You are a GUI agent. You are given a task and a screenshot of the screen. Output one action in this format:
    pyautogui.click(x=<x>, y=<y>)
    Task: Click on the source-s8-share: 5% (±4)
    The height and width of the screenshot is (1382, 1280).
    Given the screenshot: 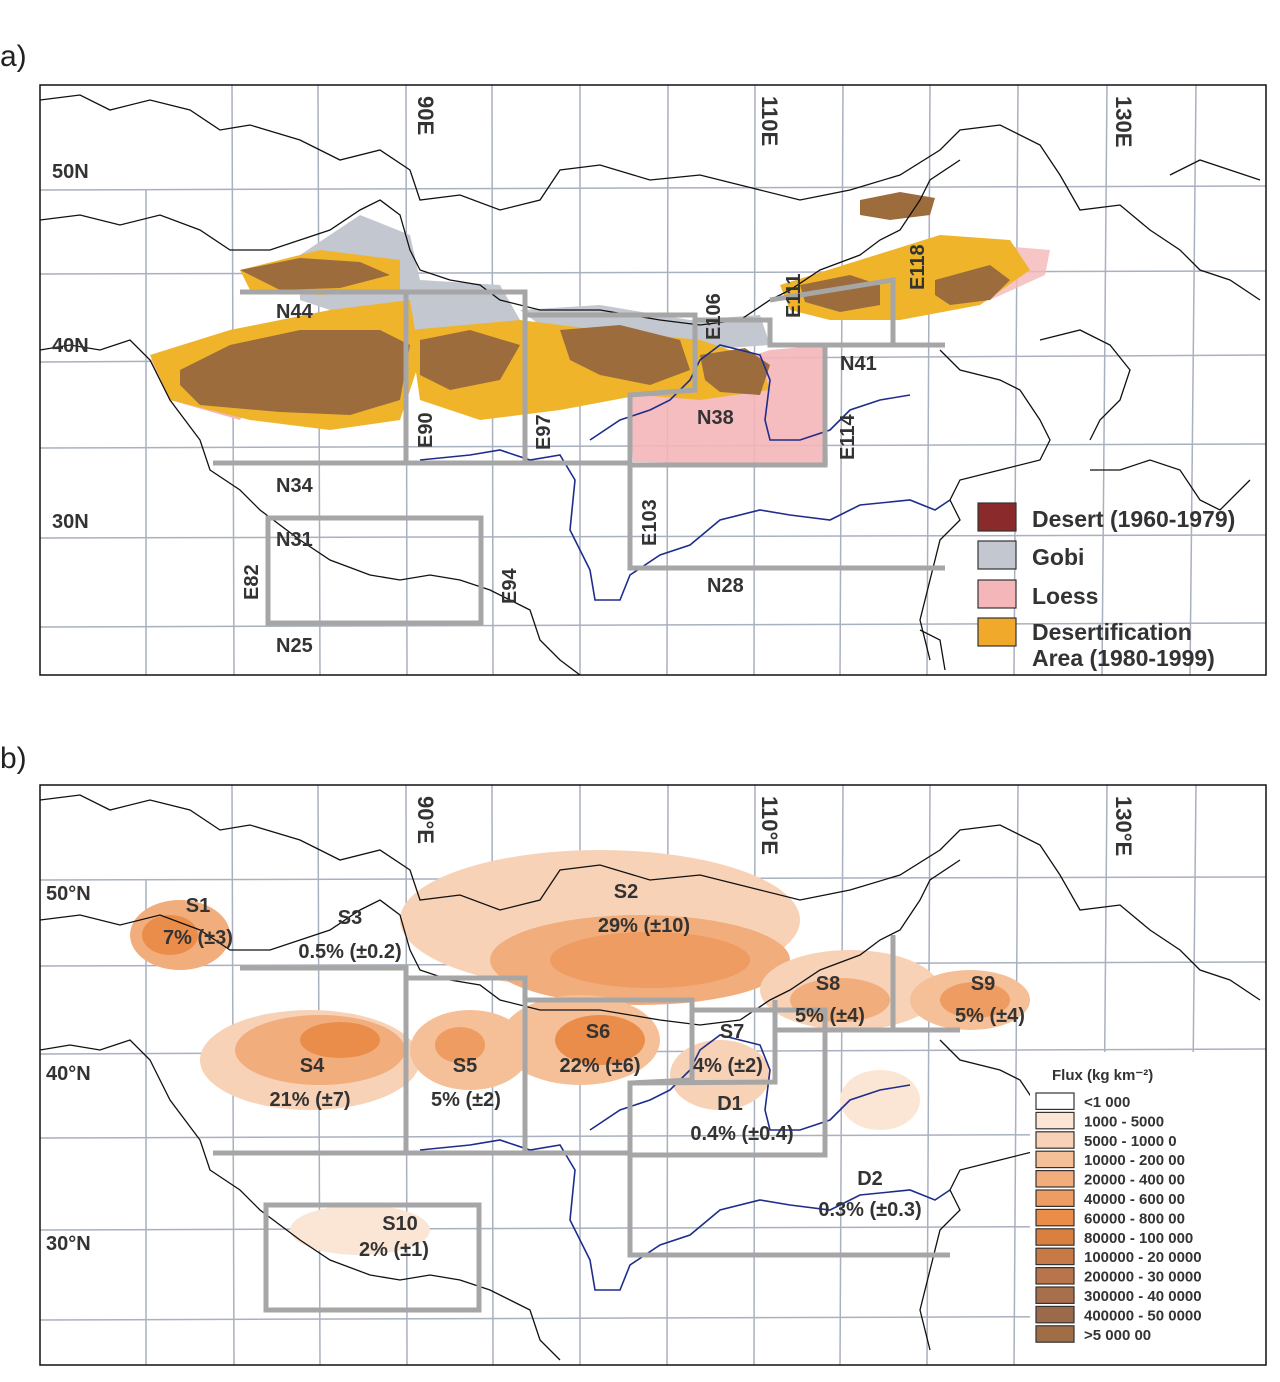 What is the action you would take?
    pyautogui.click(x=830, y=1016)
    